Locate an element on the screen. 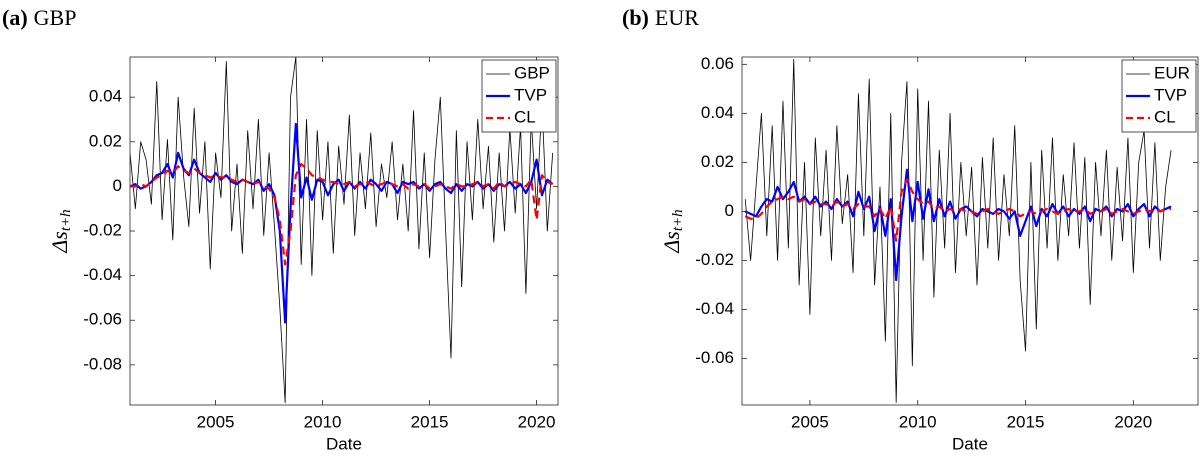 This screenshot has width=1200, height=463. y-tick-label: -0.08 is located at coordinates (102, 363).